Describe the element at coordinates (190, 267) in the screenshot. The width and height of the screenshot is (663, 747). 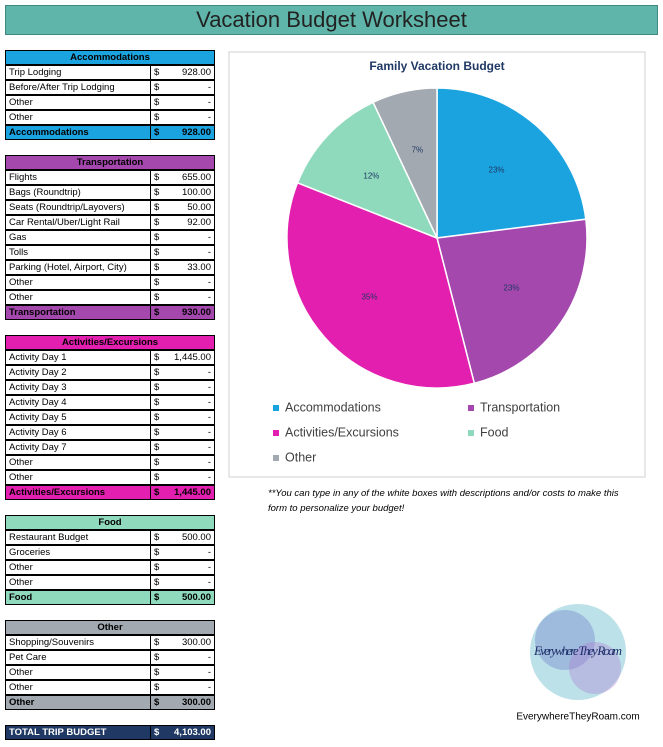
I see `item-amount: 33.00` at that location.